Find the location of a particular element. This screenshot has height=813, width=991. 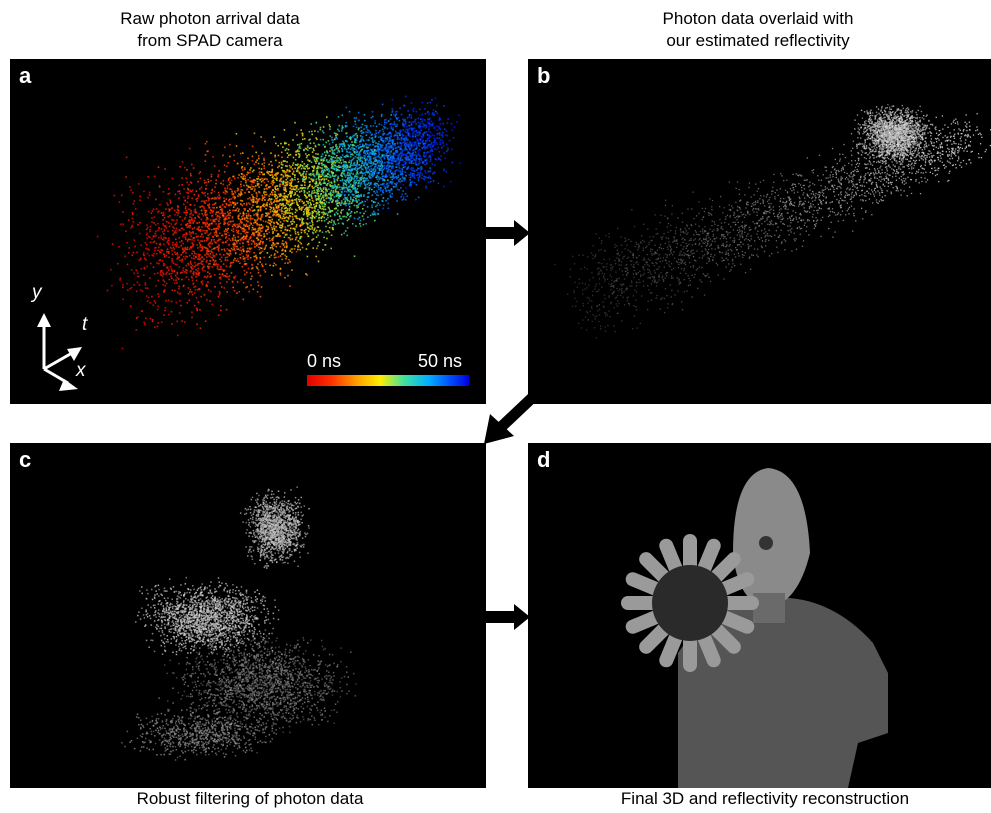

photon-cloud-colored is located at coordinates (279, 222).